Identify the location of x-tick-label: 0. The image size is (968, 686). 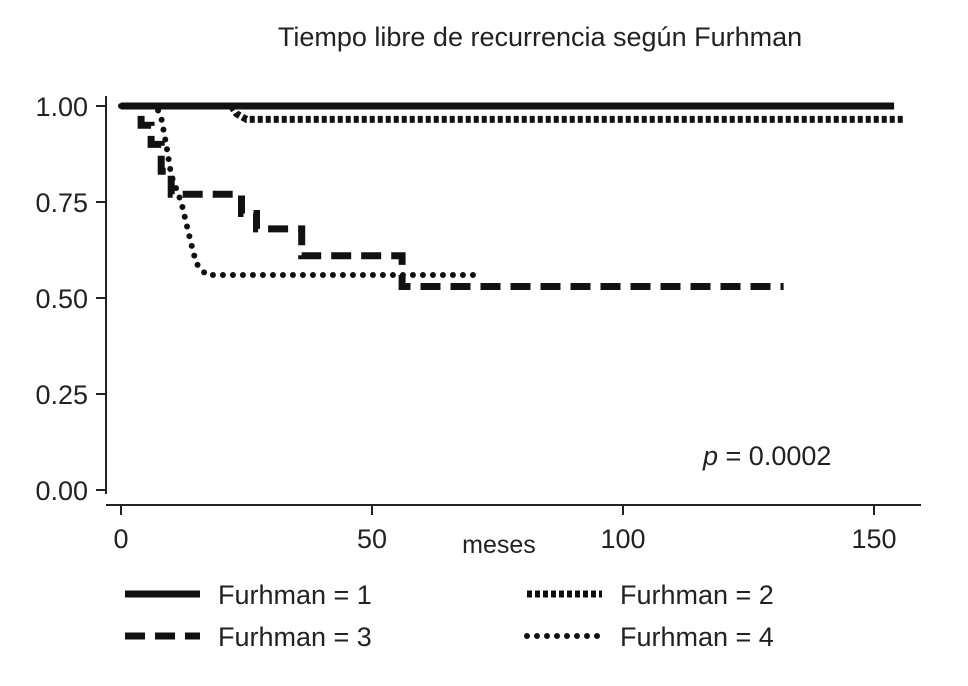
(120, 539).